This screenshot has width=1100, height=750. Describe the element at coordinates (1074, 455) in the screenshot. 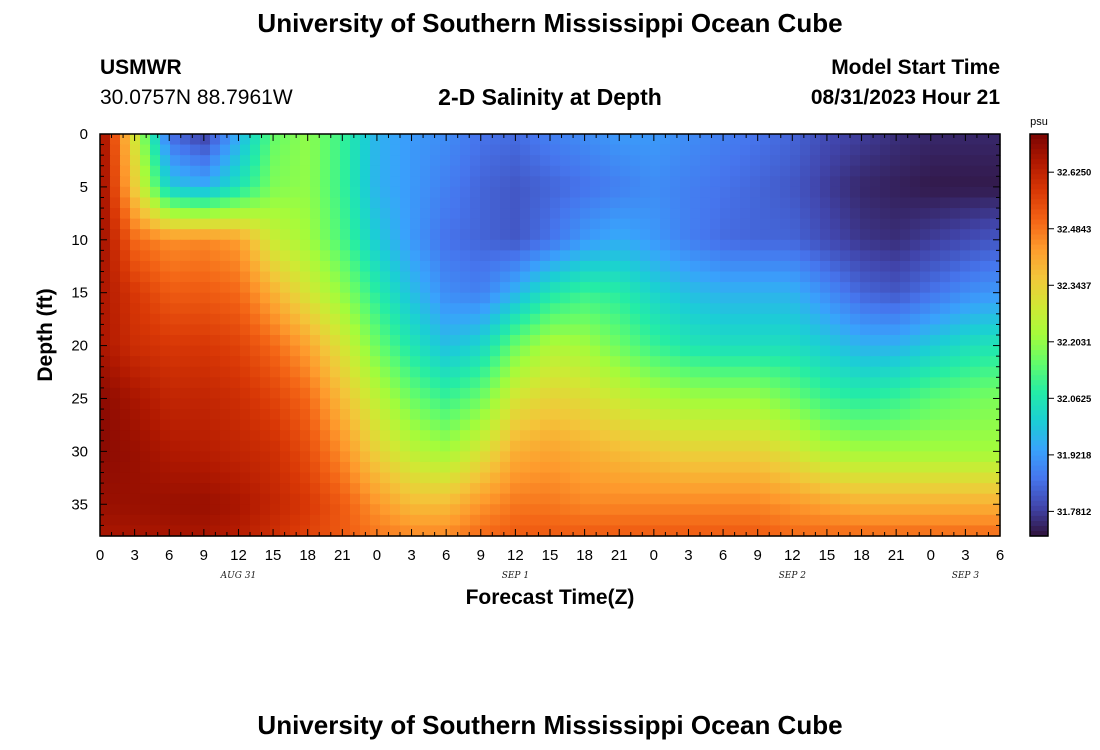

I see `colorbar-tick-label: 31.9218` at that location.